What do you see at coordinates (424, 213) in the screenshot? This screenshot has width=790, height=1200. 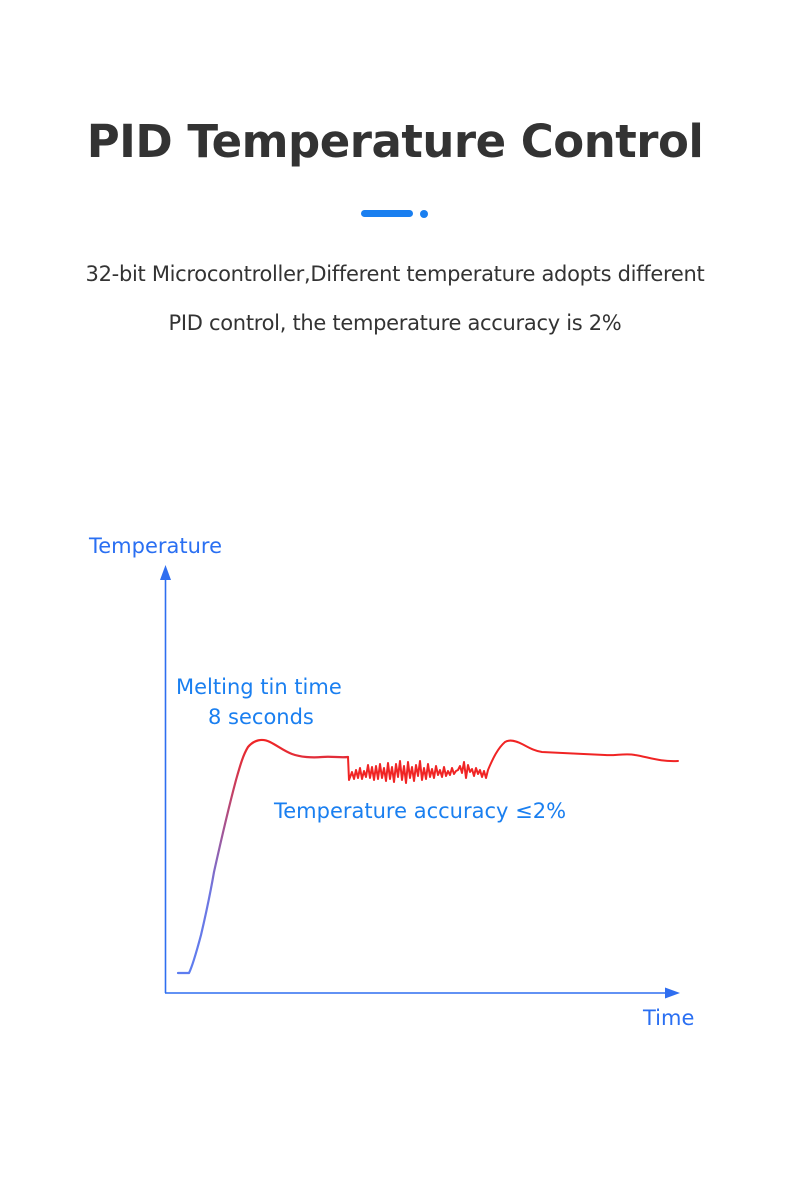 I see `accent-dot` at bounding box center [424, 213].